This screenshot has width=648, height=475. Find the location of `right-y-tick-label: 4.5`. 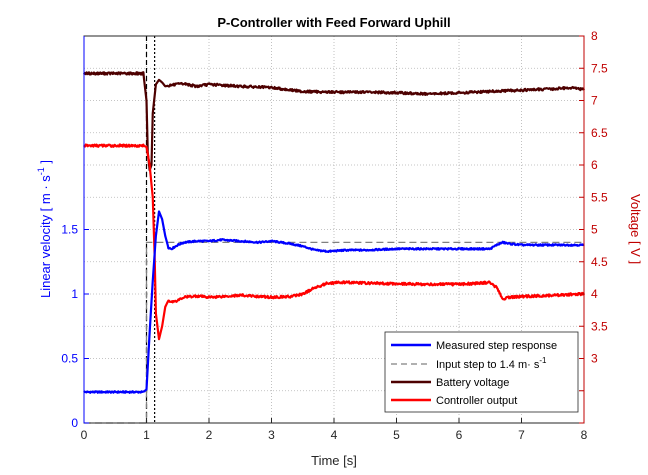

right-y-tick-label: 4.5 is located at coordinates (599, 262).